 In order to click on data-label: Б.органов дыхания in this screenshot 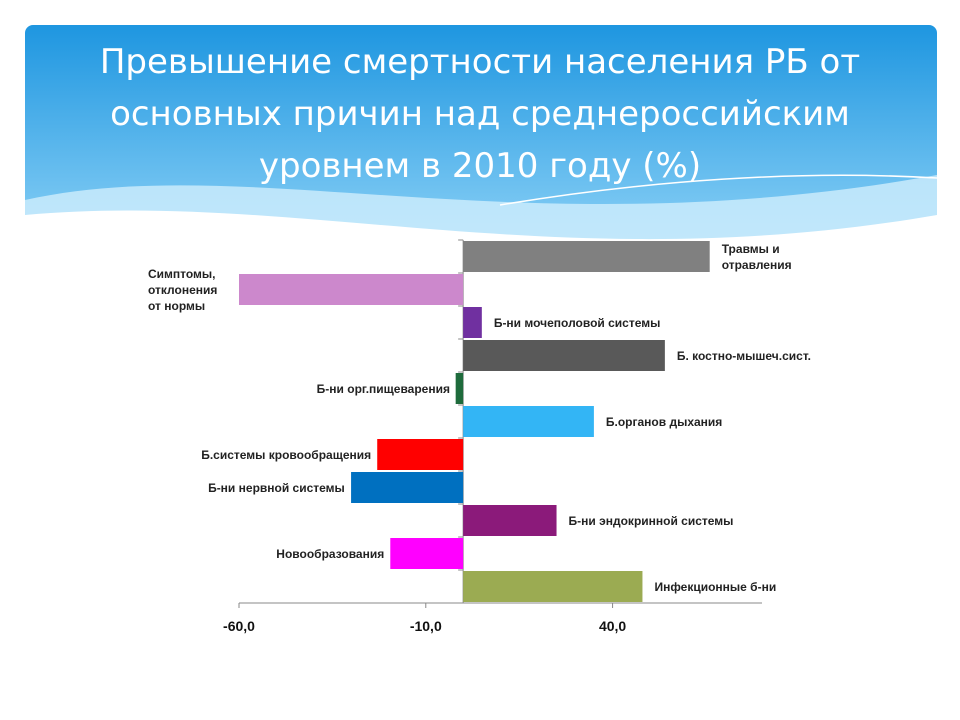, I will do `click(664, 421)`.